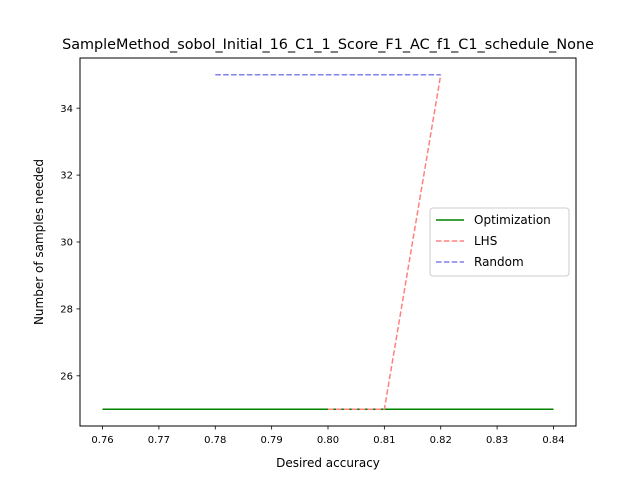 This screenshot has height=480, width=640. What do you see at coordinates (66, 376) in the screenshot?
I see `y-tick-label: 26` at bounding box center [66, 376].